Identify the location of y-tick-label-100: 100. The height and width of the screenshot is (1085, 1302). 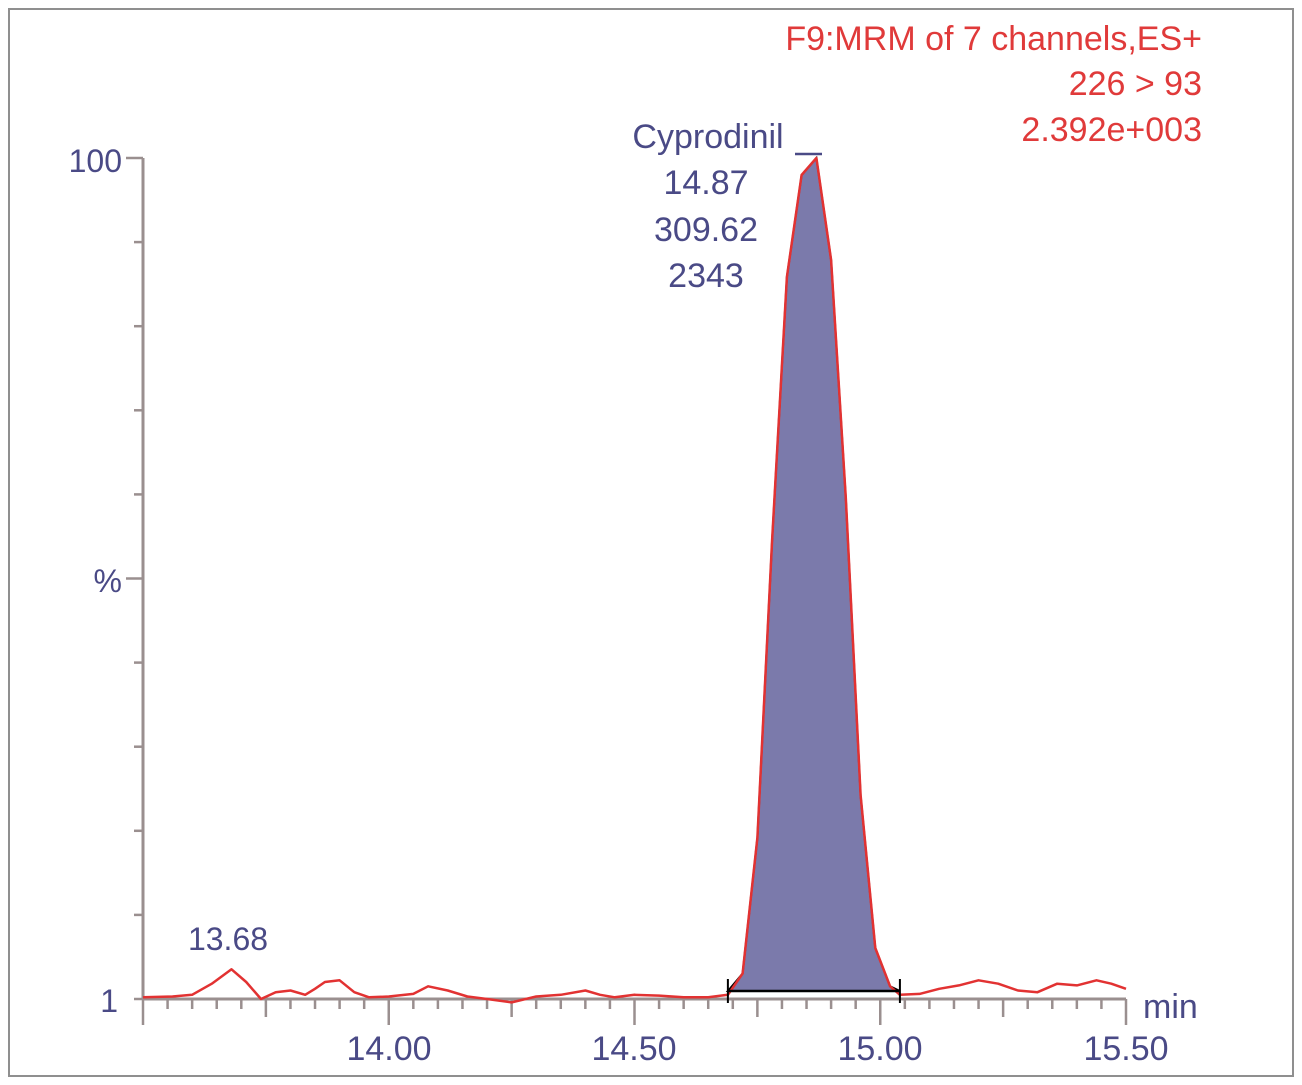
(95, 161).